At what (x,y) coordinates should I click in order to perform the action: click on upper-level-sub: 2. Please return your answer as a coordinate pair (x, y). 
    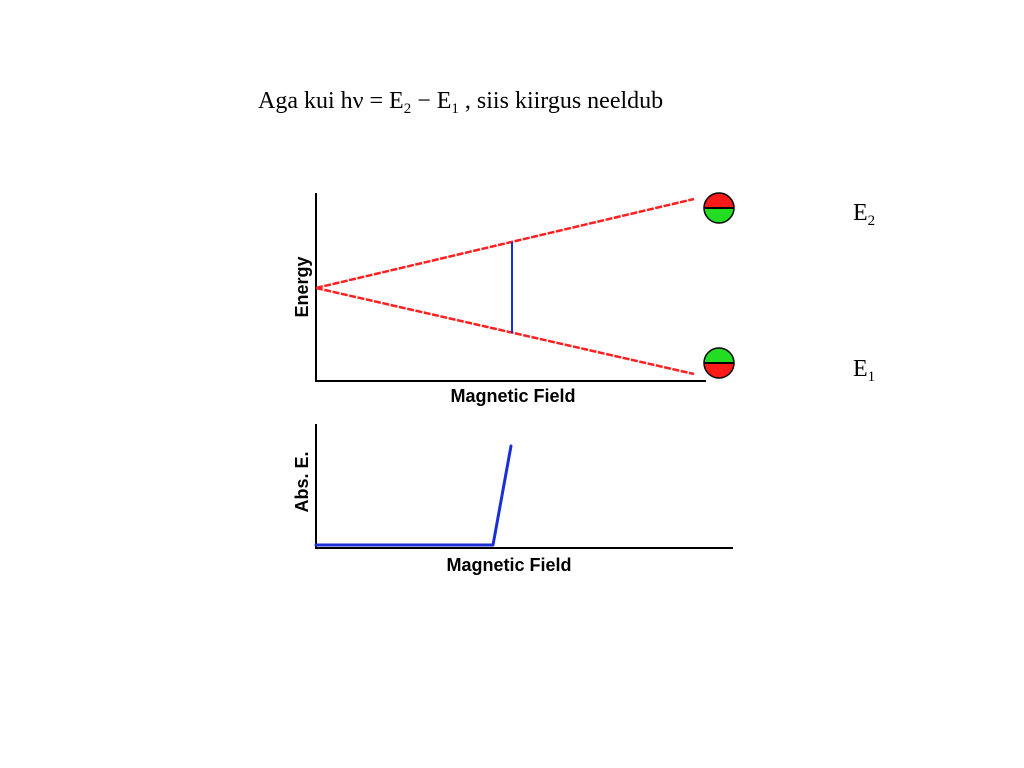
    Looking at the image, I should click on (871, 221).